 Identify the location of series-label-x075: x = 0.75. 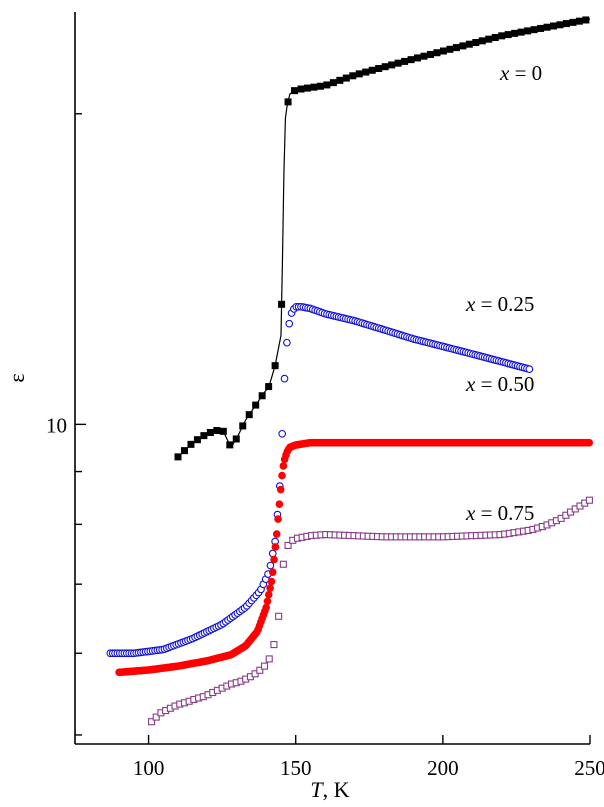
(499, 513).